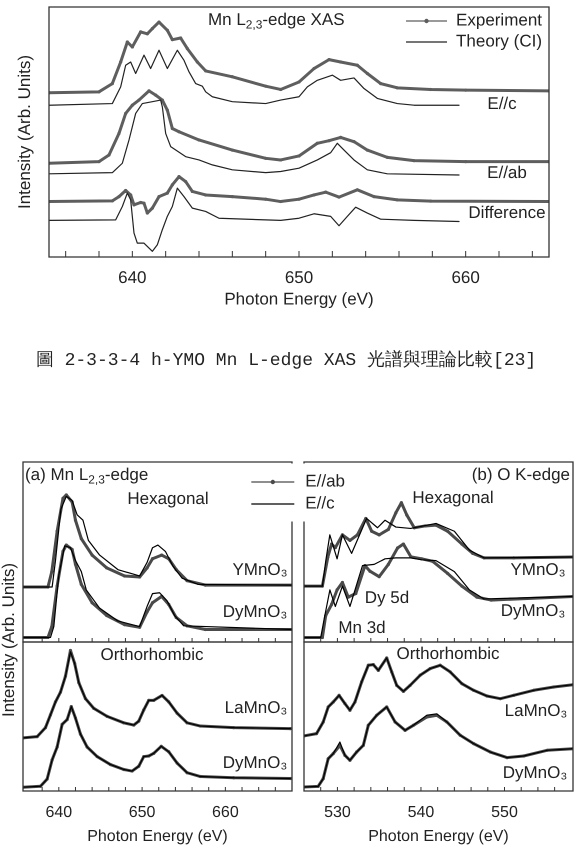  What do you see at coordinates (504, 813) in the screenshot?
I see `x-tick-label: 550` at bounding box center [504, 813].